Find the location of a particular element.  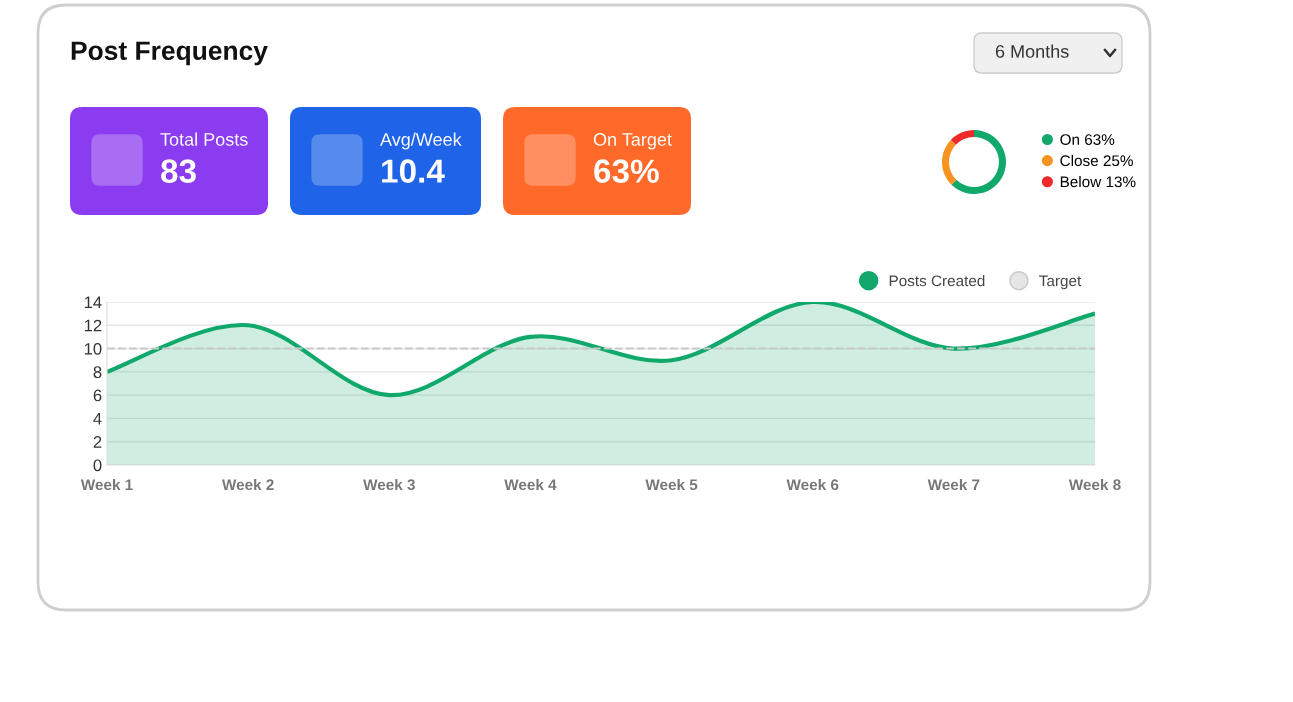

legend-label: Below 13% is located at coordinates (1098, 182).